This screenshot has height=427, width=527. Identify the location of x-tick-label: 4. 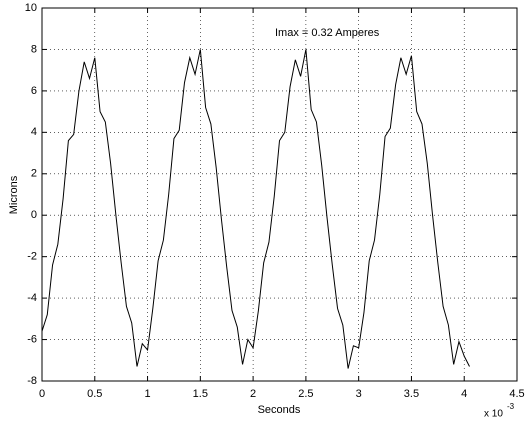
(464, 394).